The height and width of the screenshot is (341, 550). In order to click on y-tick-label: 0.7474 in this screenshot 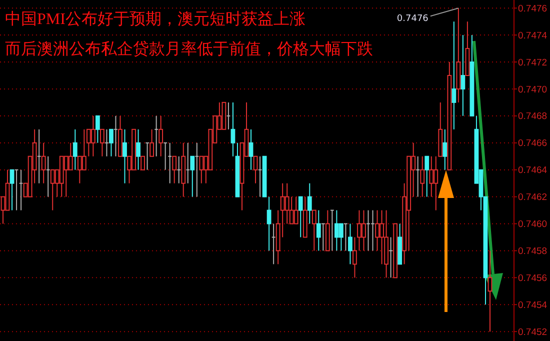, I will do `click(533, 36)`.